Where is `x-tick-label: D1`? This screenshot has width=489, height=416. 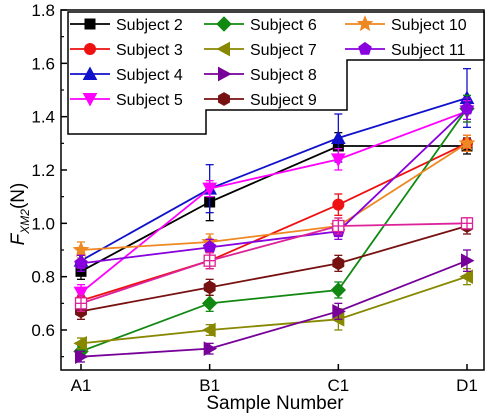
x-tick-label: D1 is located at coordinates (467, 385).